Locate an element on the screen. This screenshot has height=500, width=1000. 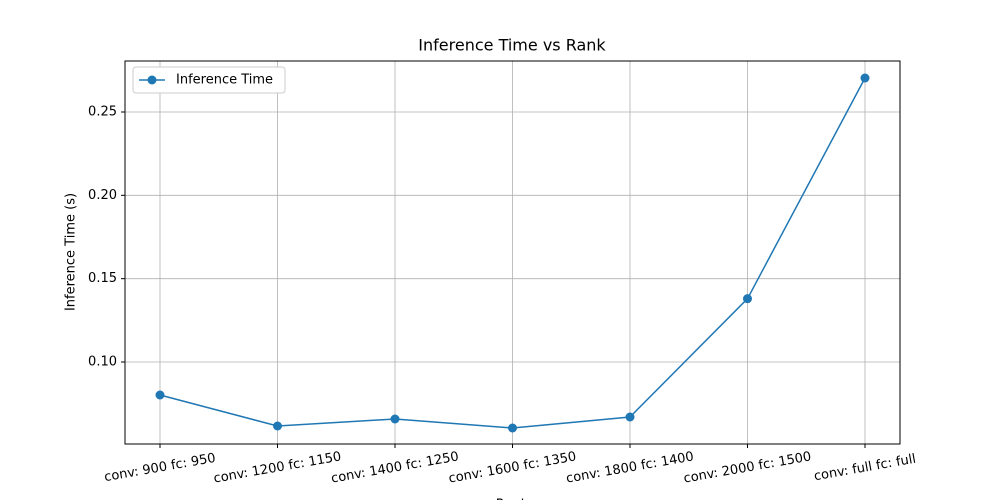
y-tick-label: 0.10 is located at coordinates (102, 362).